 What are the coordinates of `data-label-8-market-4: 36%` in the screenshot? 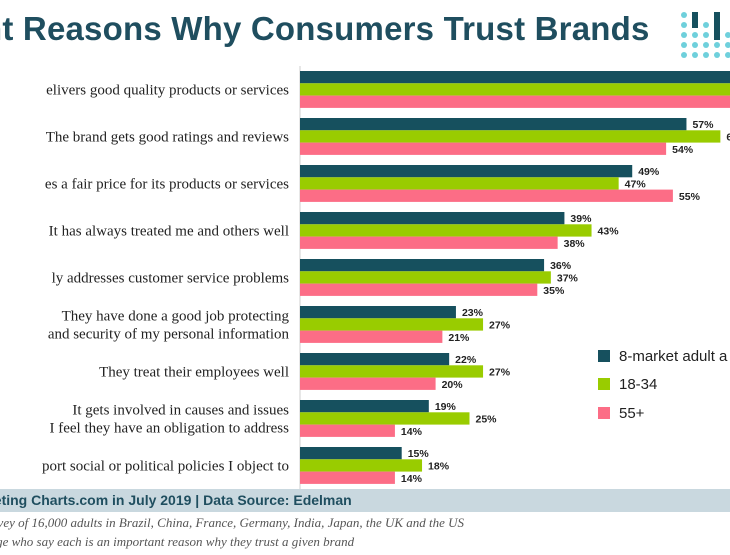 It's located at (561, 266).